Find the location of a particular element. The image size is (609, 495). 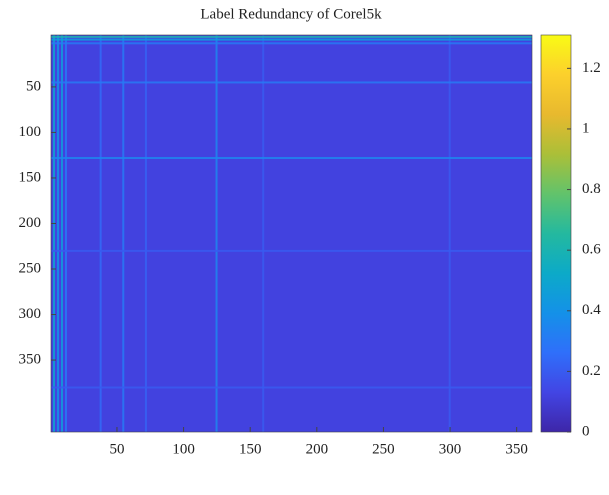

colorbar-tick-label: 1.2 is located at coordinates (591, 68).